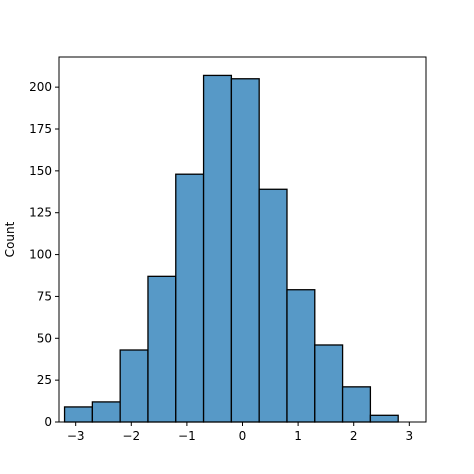  Describe the element at coordinates (44, 338) in the screenshot. I see `y-tick-label: 50` at that location.